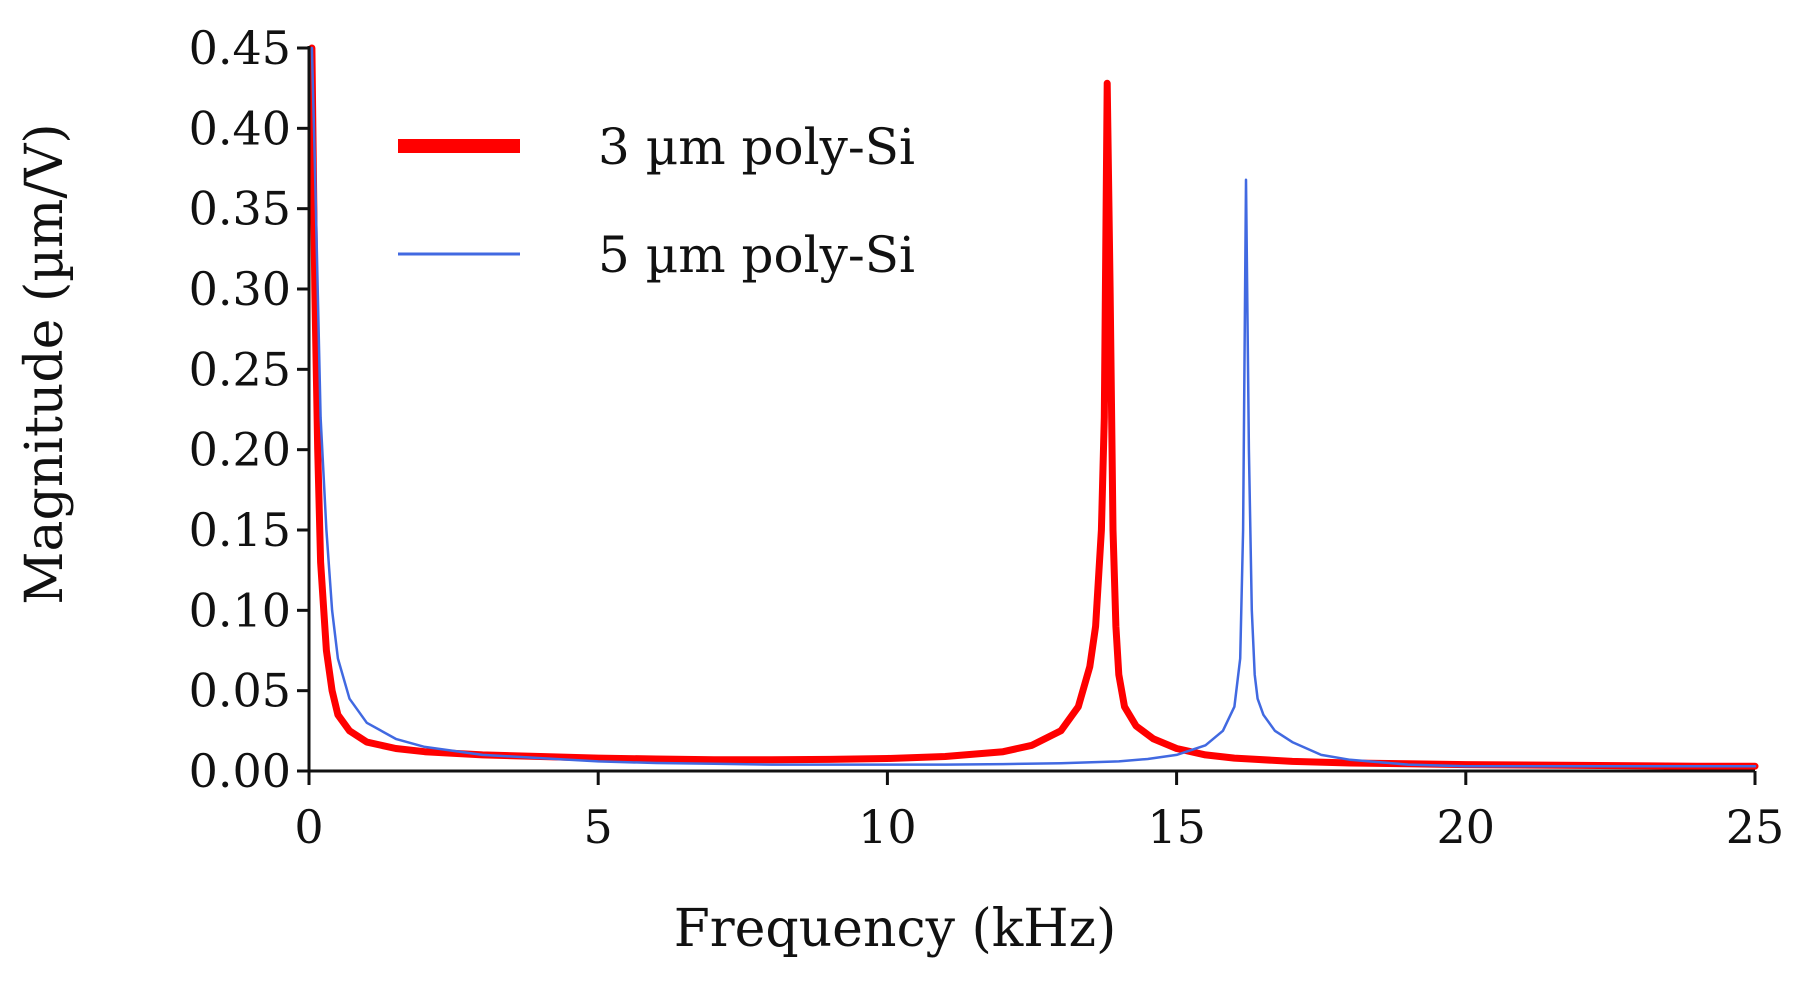 This screenshot has width=1799, height=998. I want to click on legend: 3 µm poly-Si 5 µm poly-Si, so click(656, 201).